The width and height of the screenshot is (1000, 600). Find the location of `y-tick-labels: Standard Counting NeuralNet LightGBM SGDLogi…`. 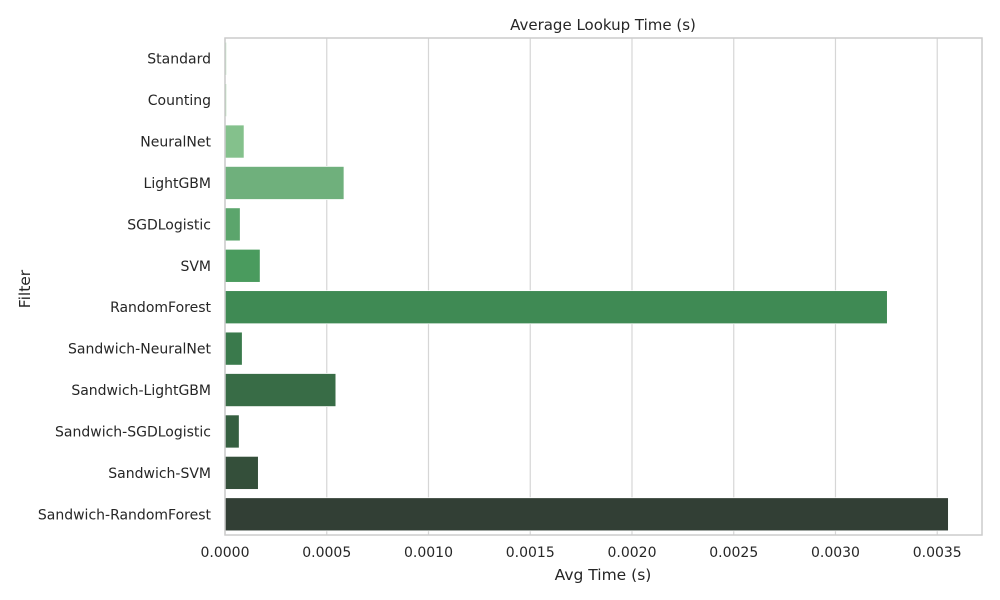

y-tick-labels: Standard Counting NeuralNet LightGBM SGDLogi… is located at coordinates (125, 288).